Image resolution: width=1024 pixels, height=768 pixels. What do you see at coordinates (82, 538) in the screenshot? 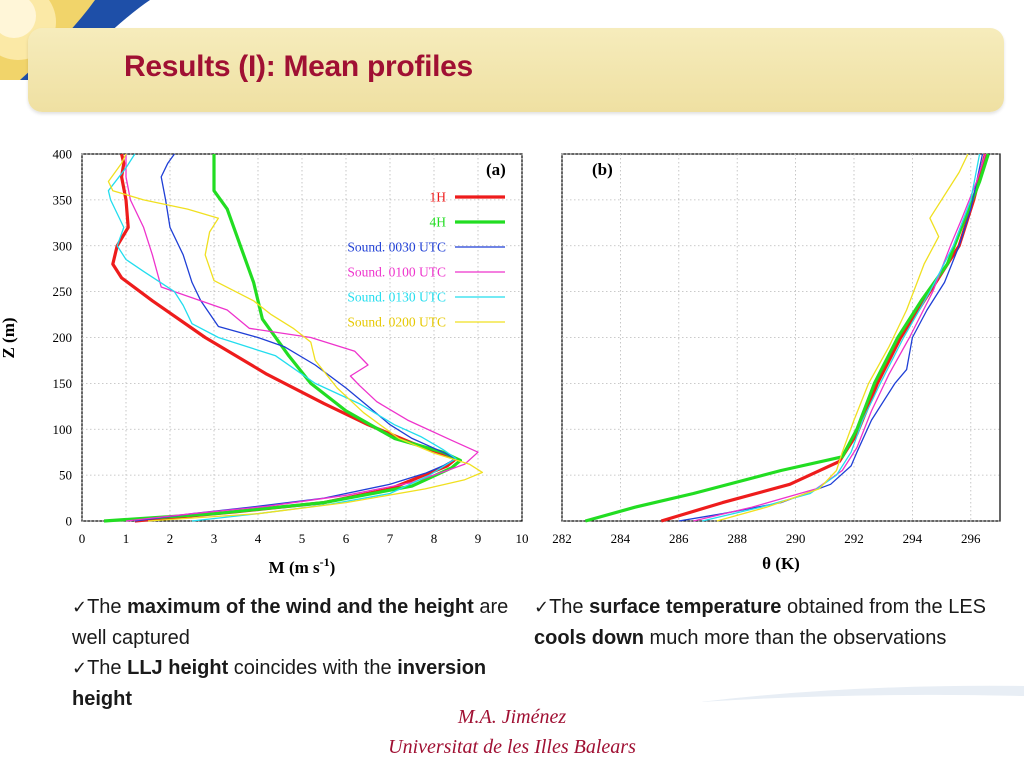
I see `x-tick-label-a: 0` at bounding box center [82, 538].